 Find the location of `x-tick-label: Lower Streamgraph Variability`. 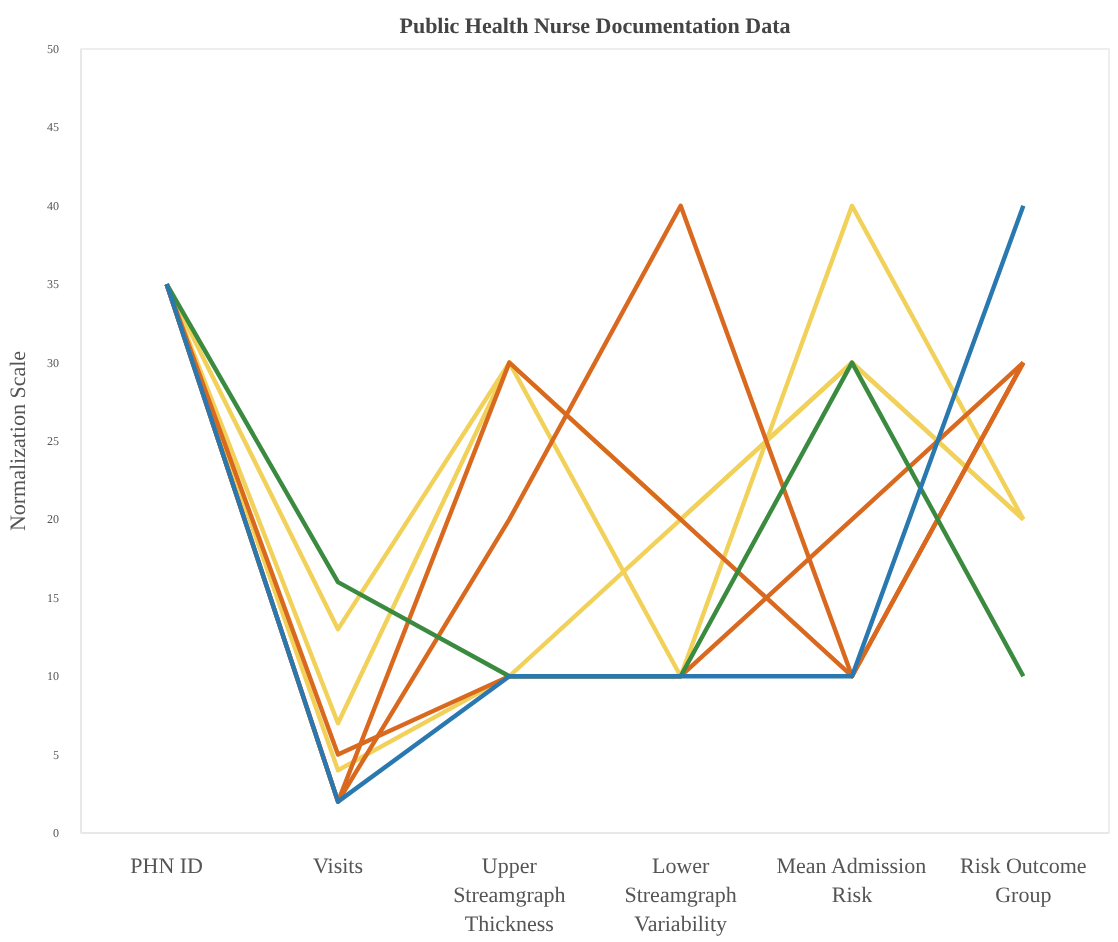

x-tick-label: Lower Streamgraph Variability is located at coordinates (681, 896).